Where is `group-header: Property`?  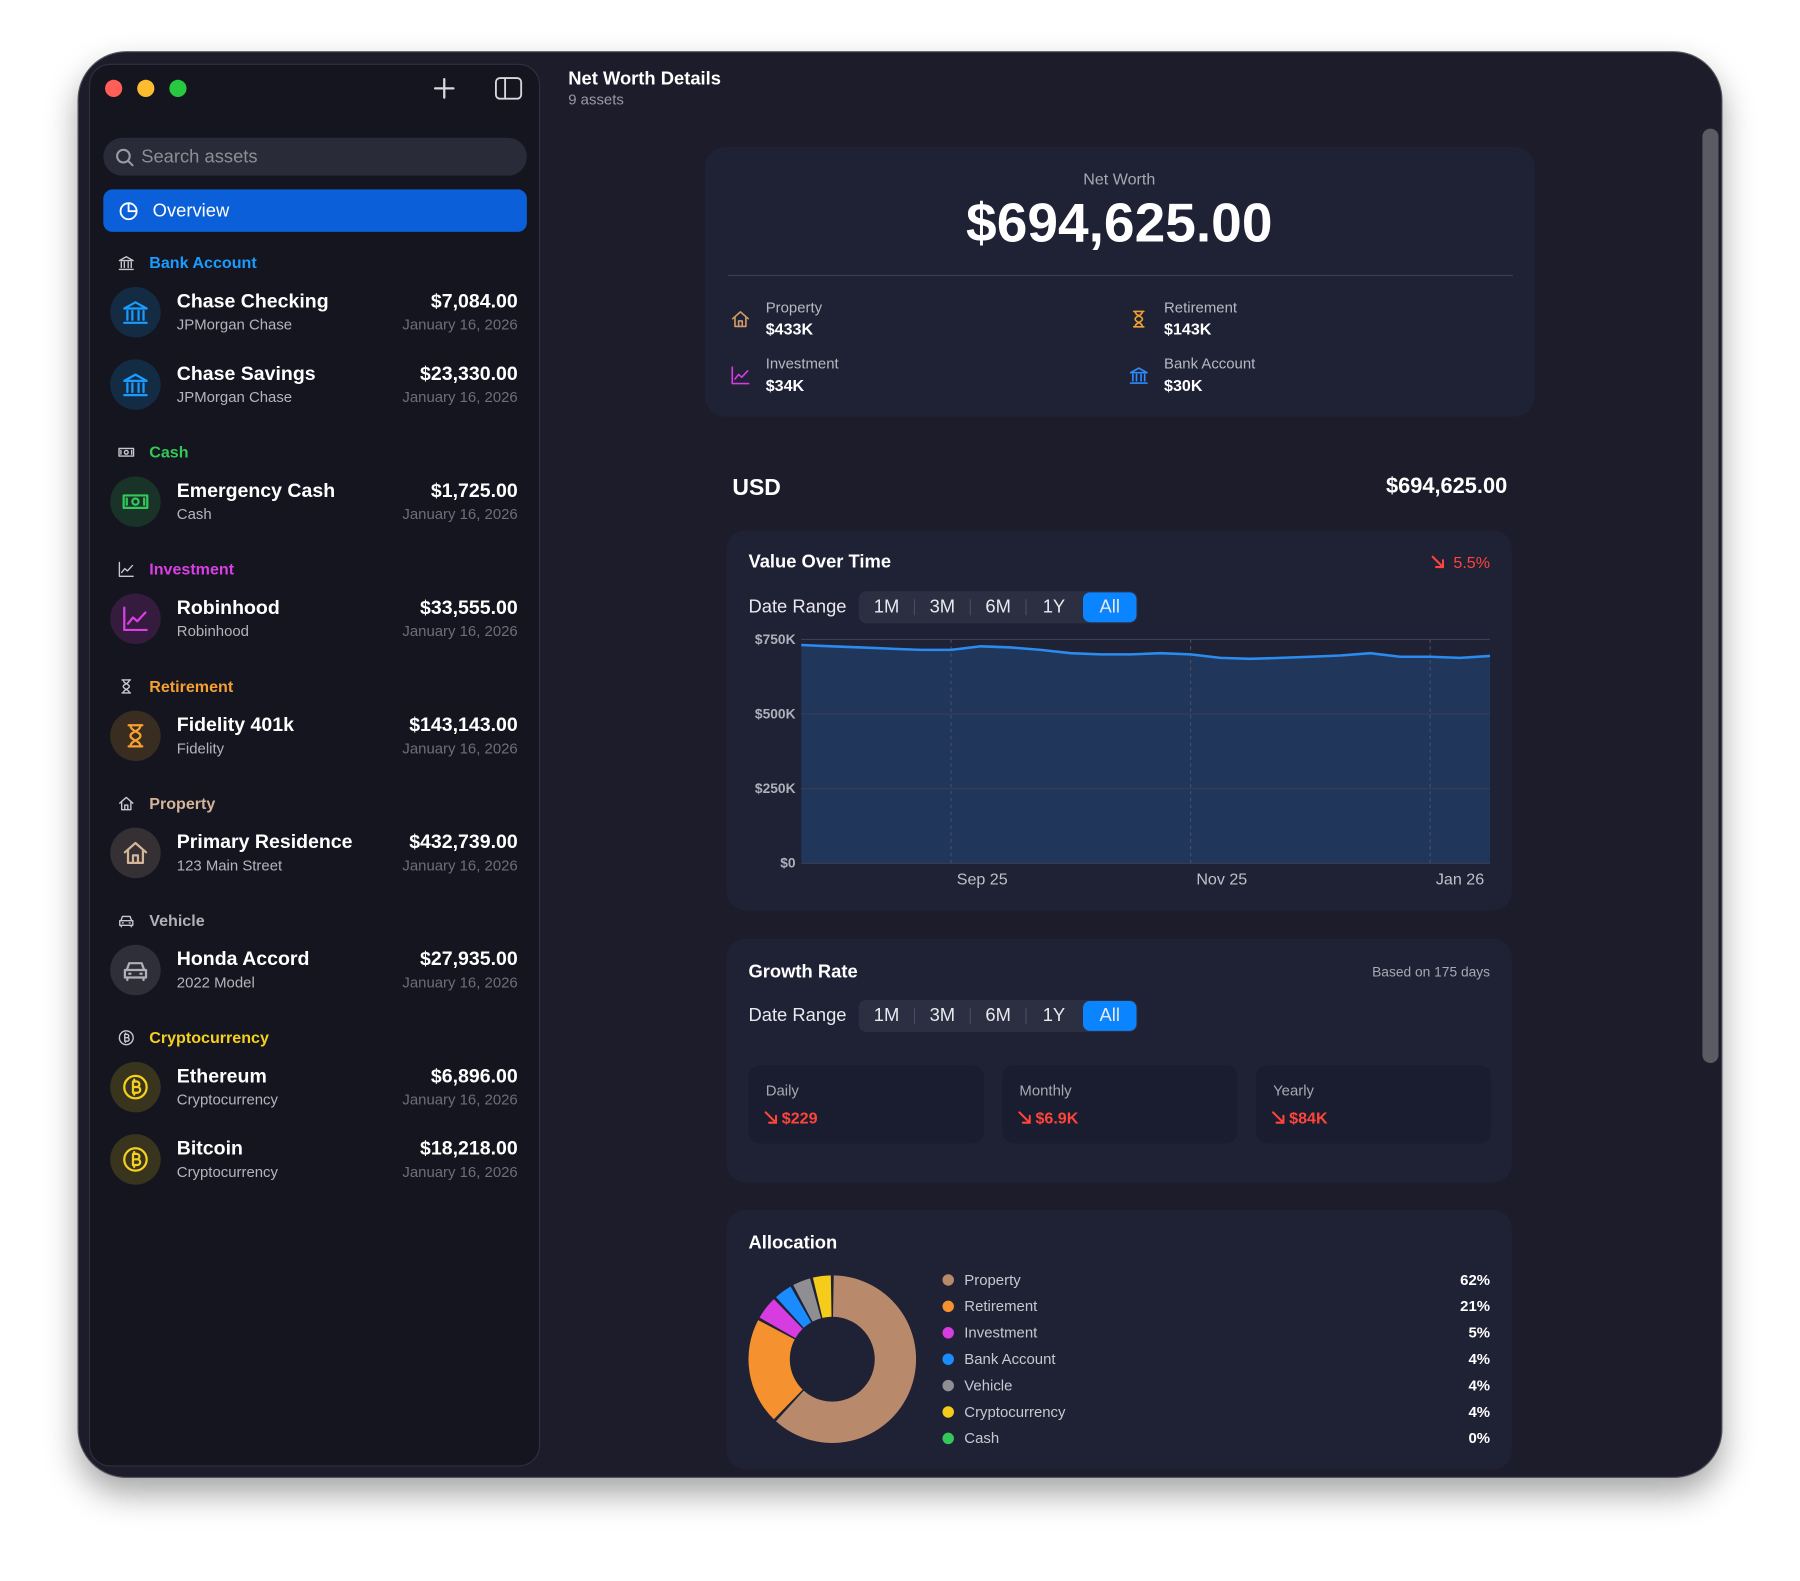
group-header: Property is located at coordinates (182, 803).